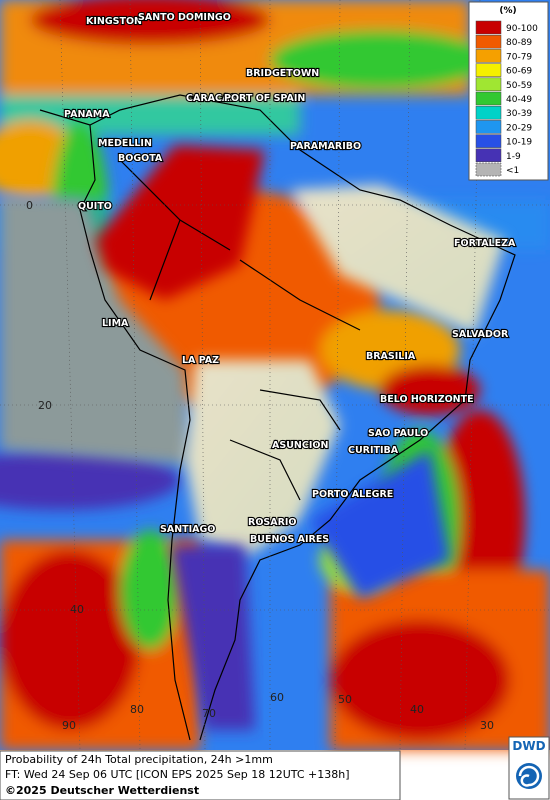  Describe the element at coordinates (29, 205) in the screenshot. I see `graticule-label: 0` at that location.